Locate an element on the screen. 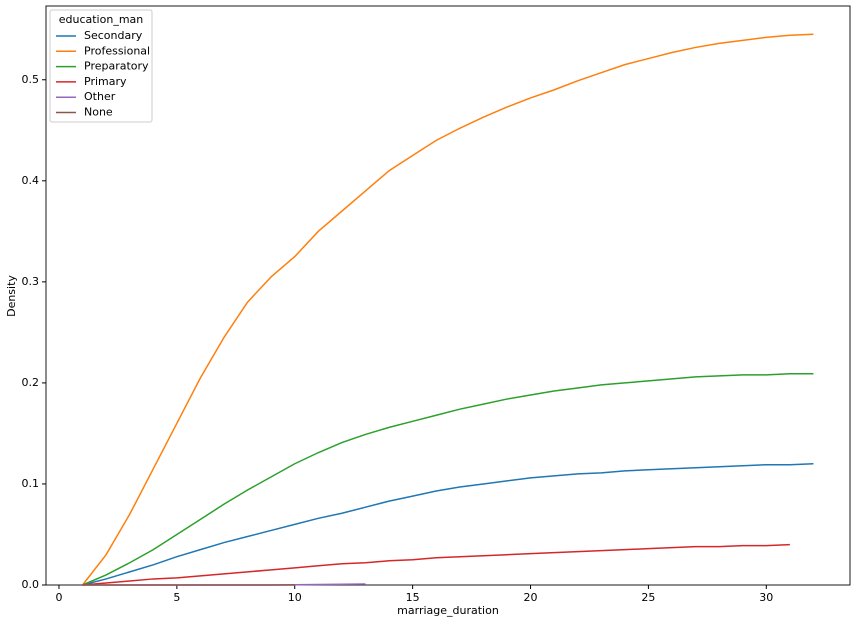 The width and height of the screenshot is (858, 626). legend-label: Primary is located at coordinates (105, 81).